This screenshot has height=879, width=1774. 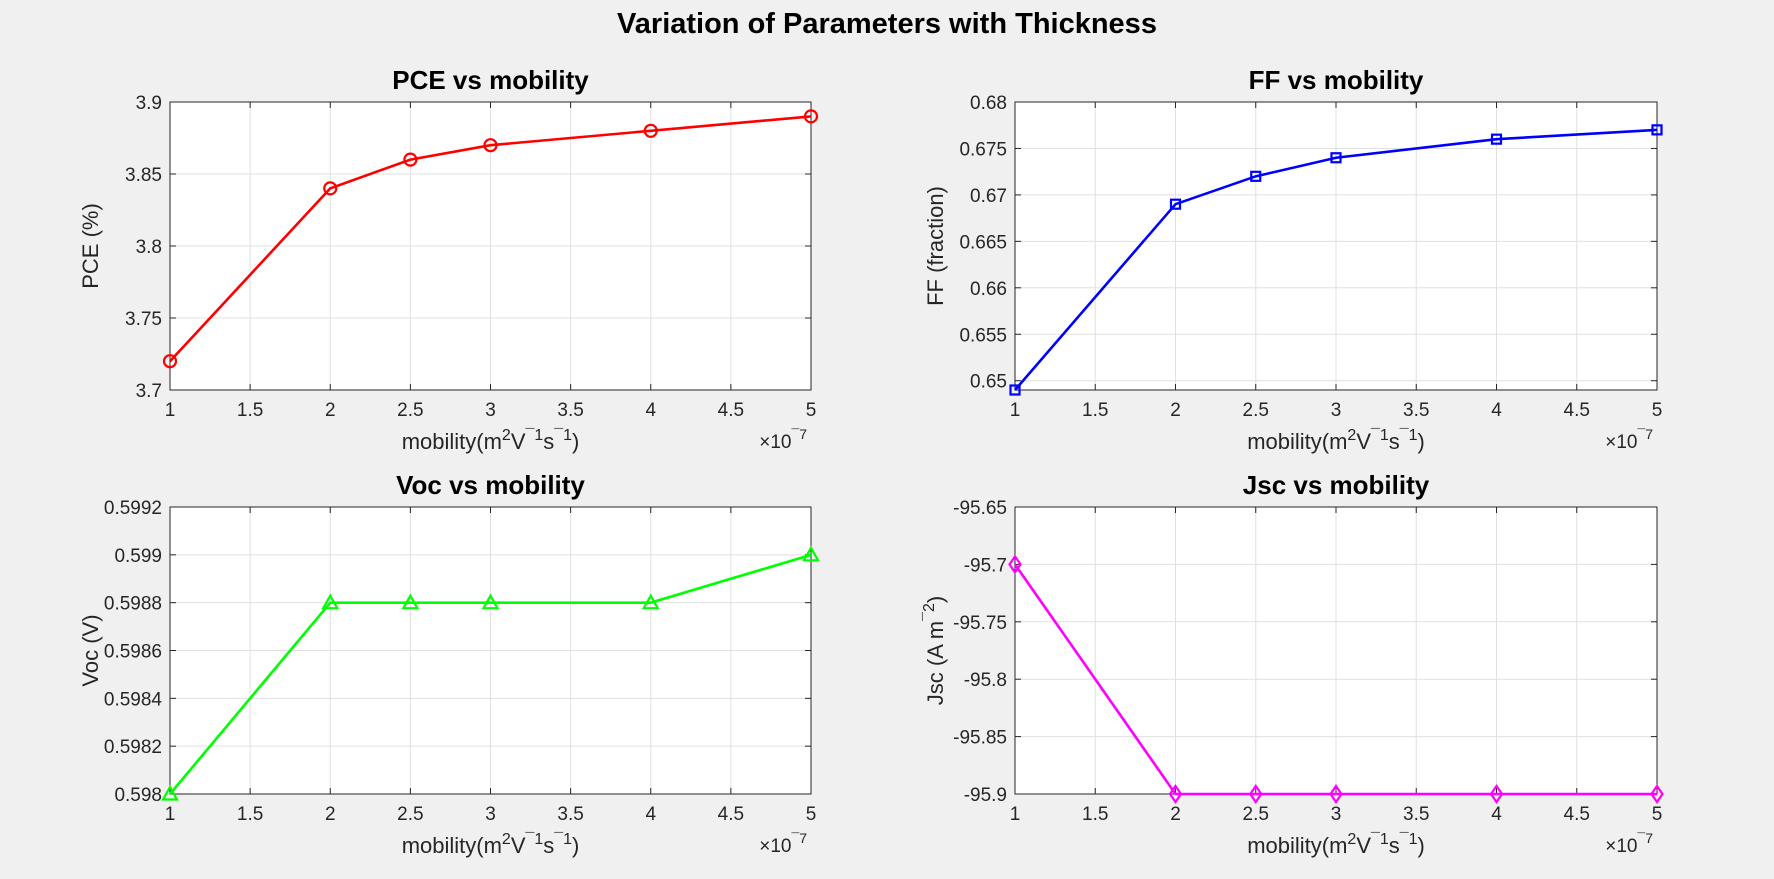 I want to click on voc-ytick-label-6: 0.5992, so click(x=133, y=508).